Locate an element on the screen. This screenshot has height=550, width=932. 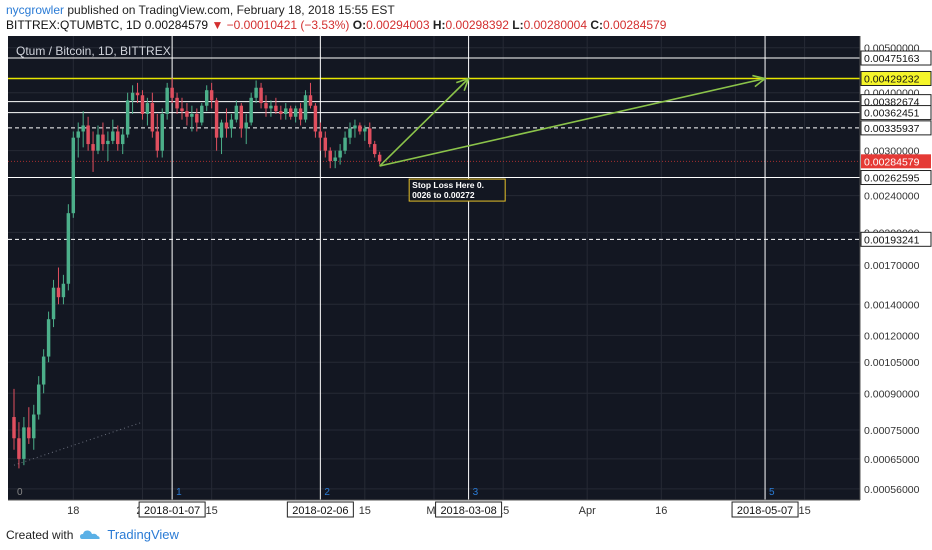
line-marker-number: 1 is located at coordinates (179, 492).